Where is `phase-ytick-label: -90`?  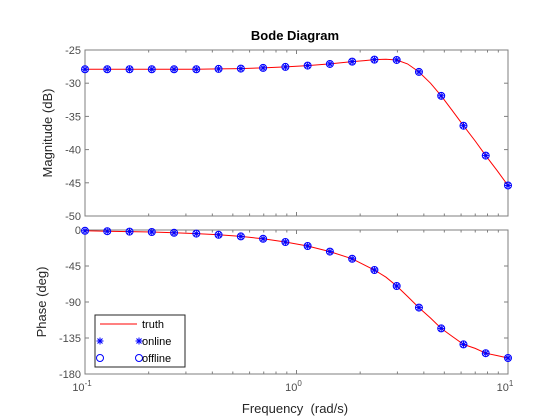 phase-ytick-label: -90 is located at coordinates (73, 303).